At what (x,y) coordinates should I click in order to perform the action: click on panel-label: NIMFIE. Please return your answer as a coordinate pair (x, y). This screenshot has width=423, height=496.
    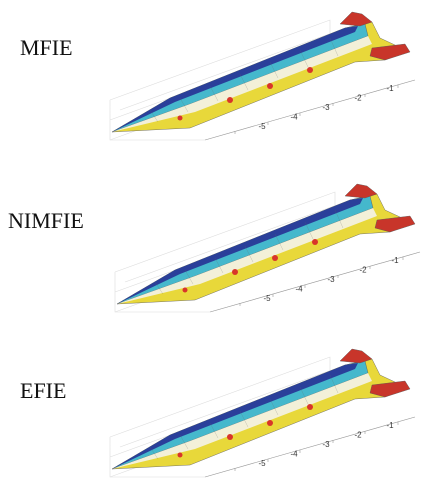
    Looking at the image, I should click on (46, 220).